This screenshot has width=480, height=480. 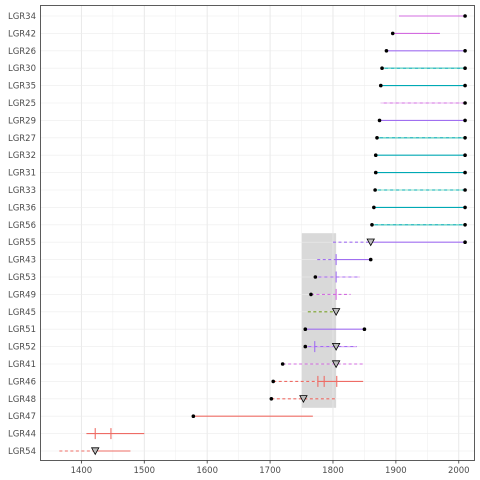 I want to click on shaded-band, so click(x=319, y=320).